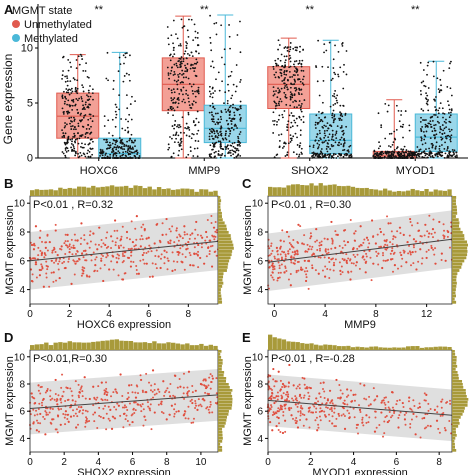  What do you see at coordinates (98, 10) in the screenshot?
I see `significance-label: **` at bounding box center [98, 10].